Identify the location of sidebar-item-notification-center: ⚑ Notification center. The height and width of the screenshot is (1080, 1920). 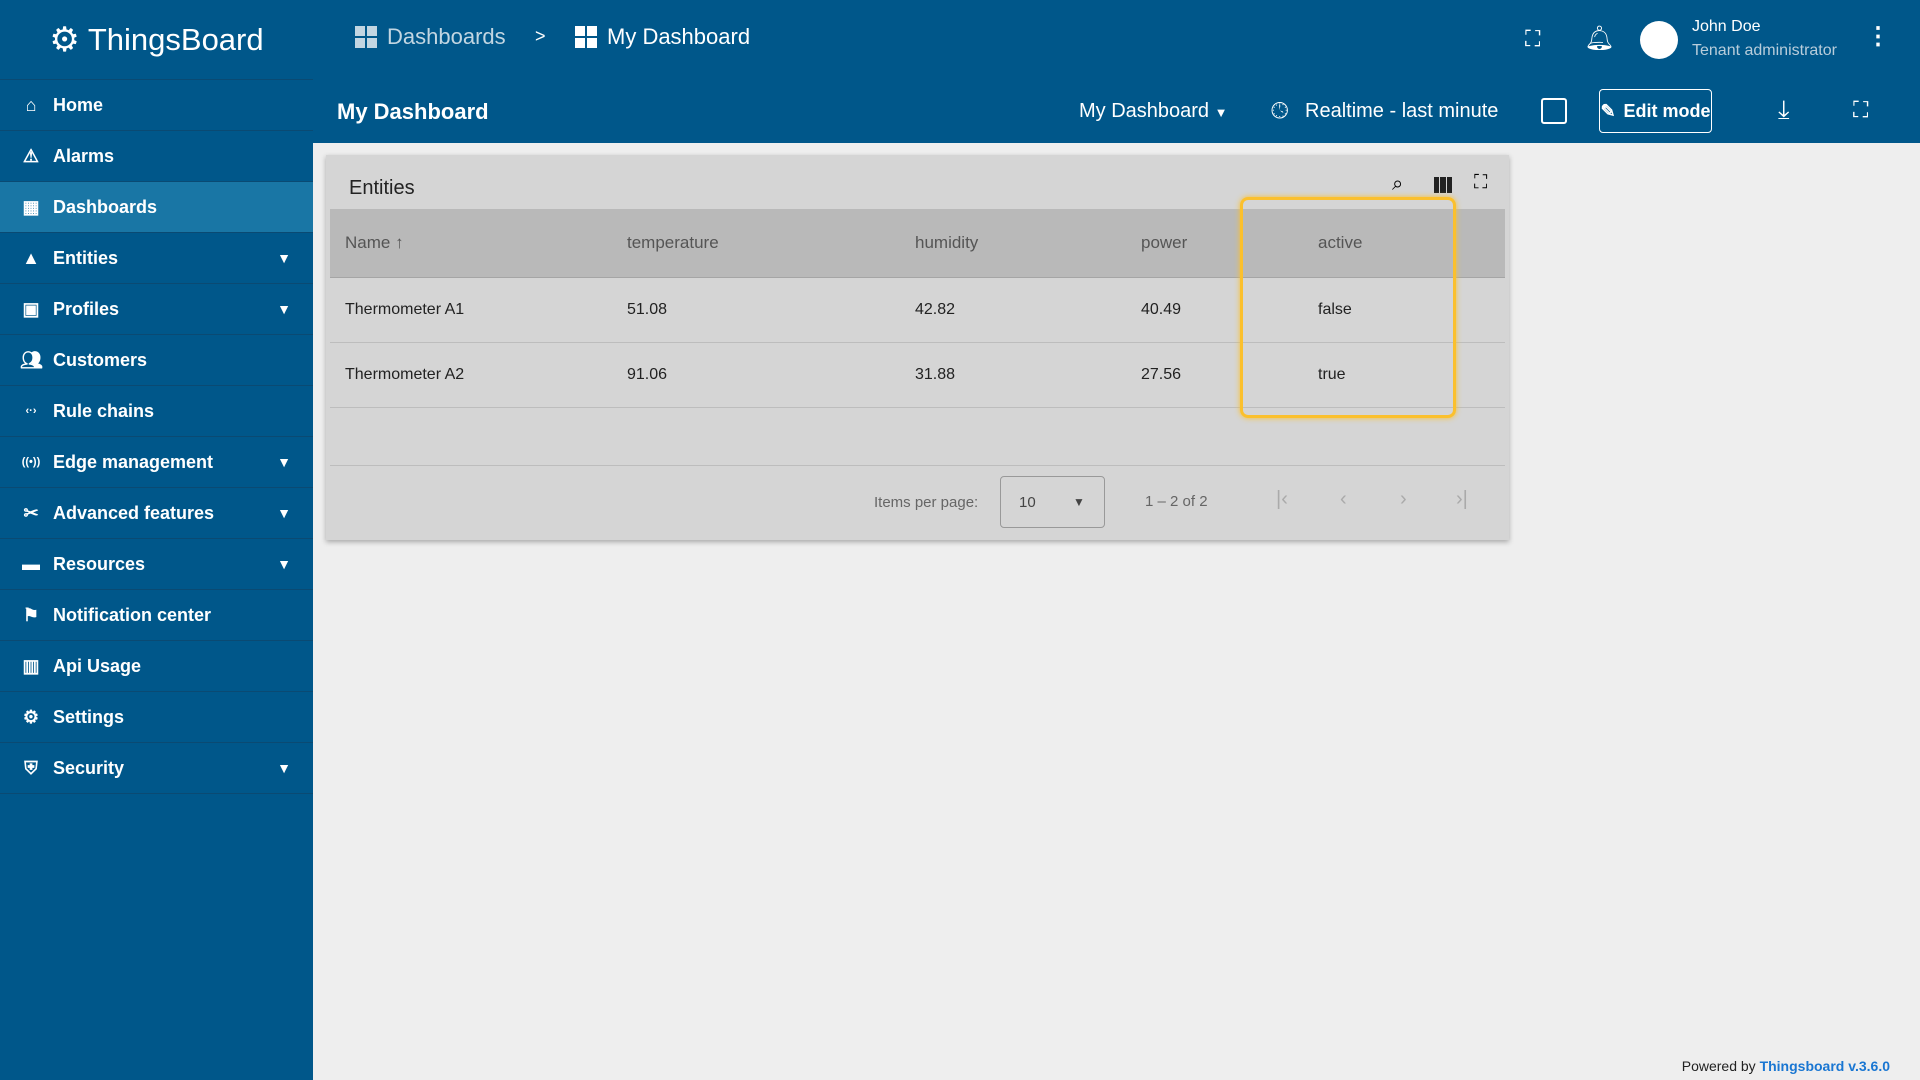
(156, 615).